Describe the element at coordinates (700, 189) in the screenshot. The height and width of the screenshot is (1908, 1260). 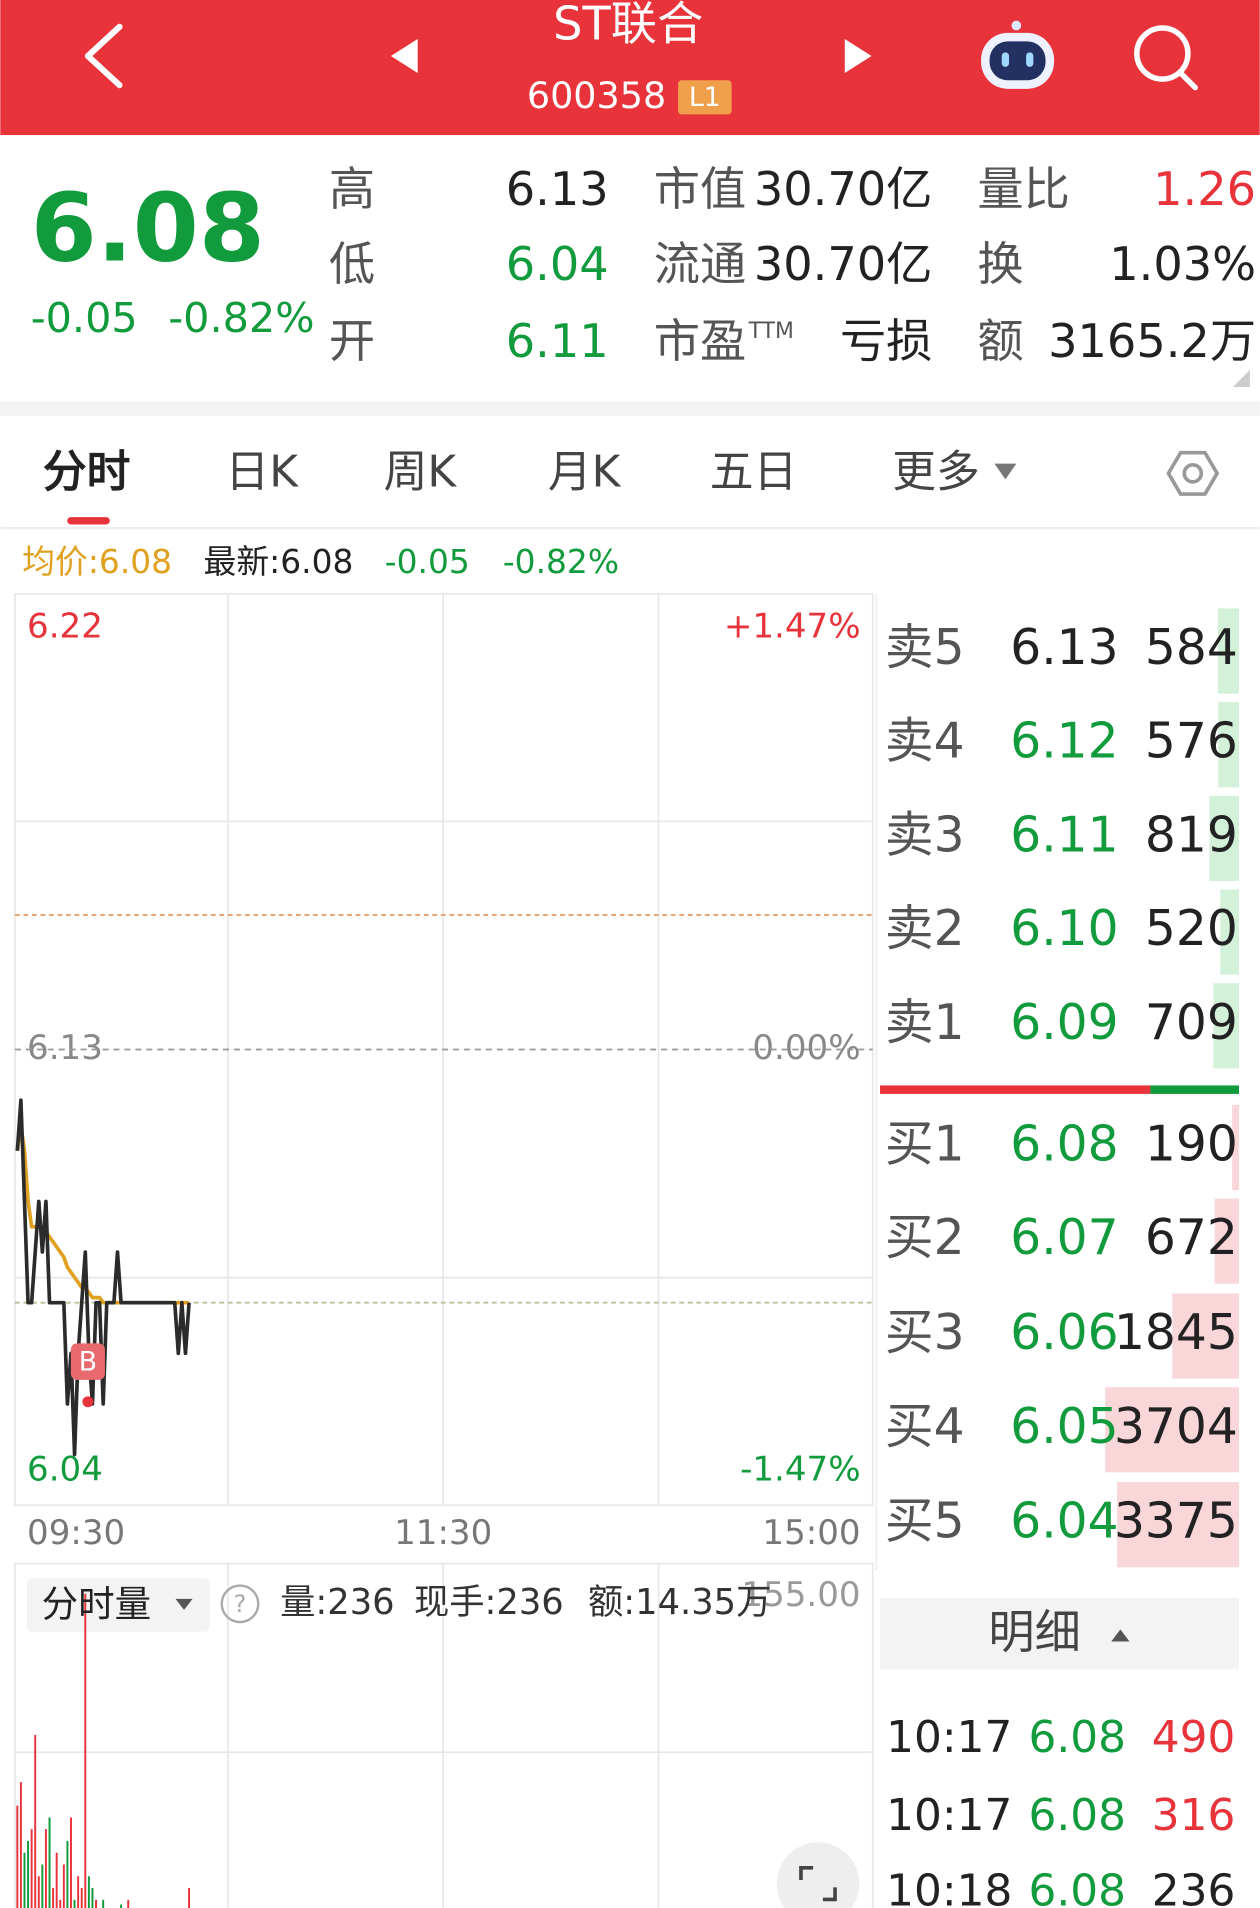
I see `stat-label: 市值` at that location.